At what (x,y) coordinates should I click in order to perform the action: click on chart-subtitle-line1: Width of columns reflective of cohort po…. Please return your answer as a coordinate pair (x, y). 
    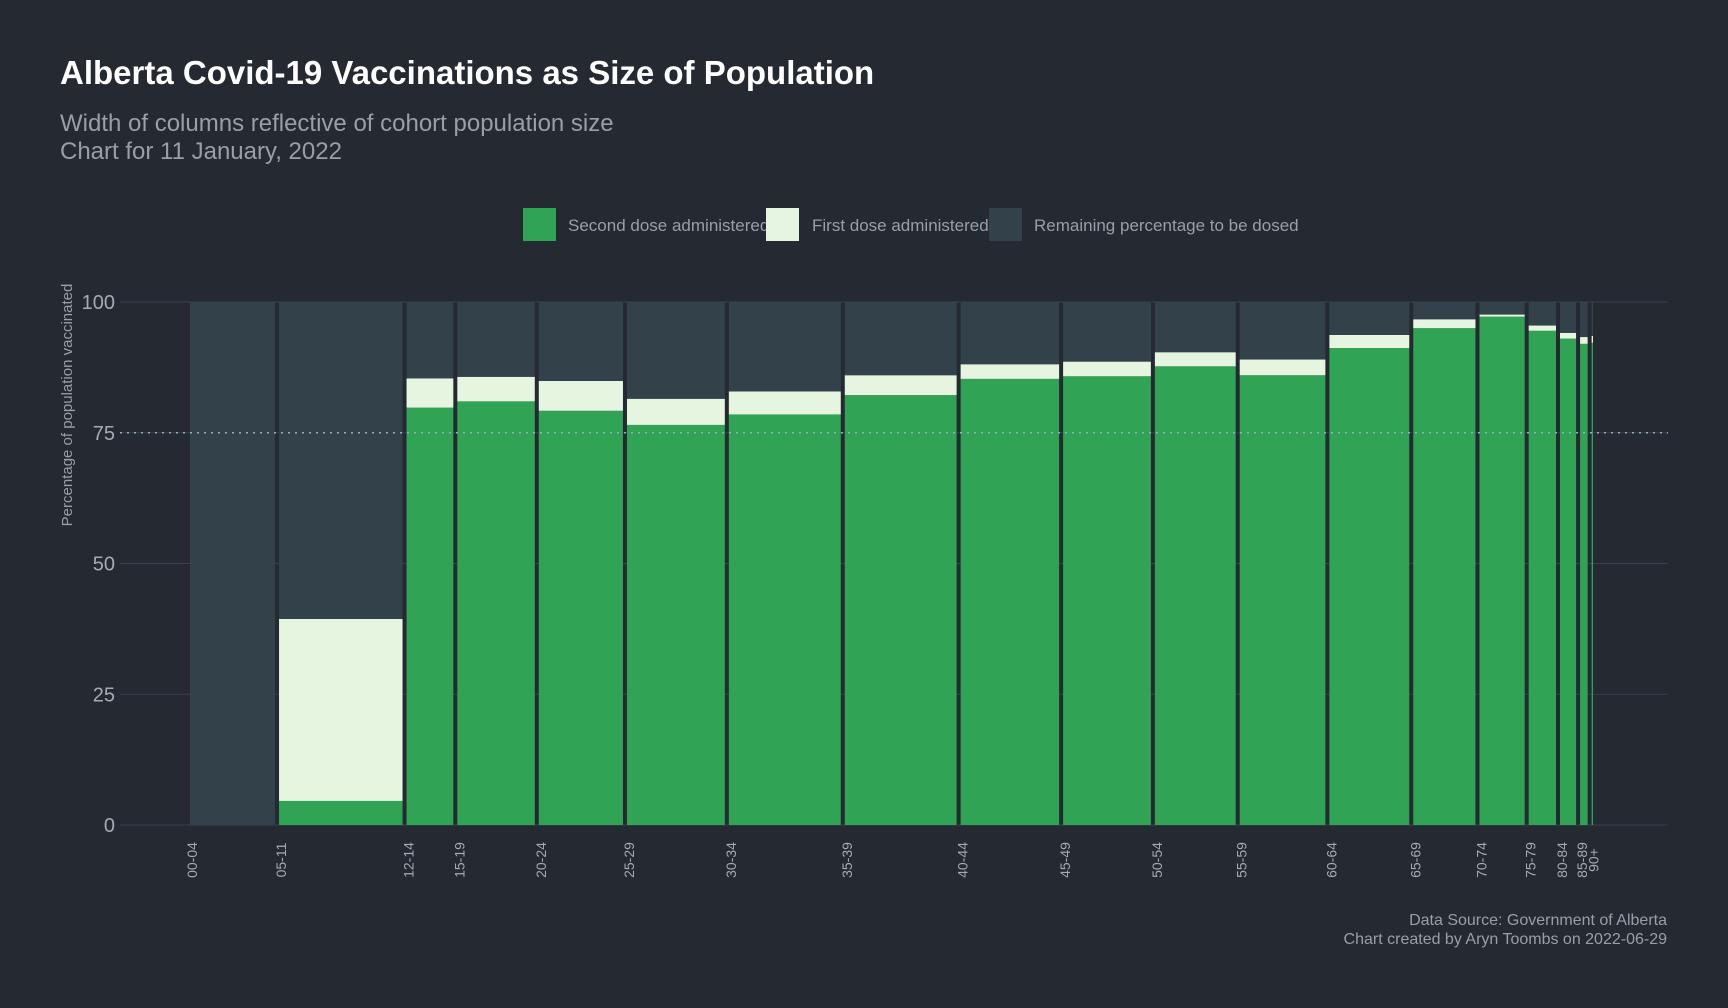
    Looking at the image, I should click on (337, 123).